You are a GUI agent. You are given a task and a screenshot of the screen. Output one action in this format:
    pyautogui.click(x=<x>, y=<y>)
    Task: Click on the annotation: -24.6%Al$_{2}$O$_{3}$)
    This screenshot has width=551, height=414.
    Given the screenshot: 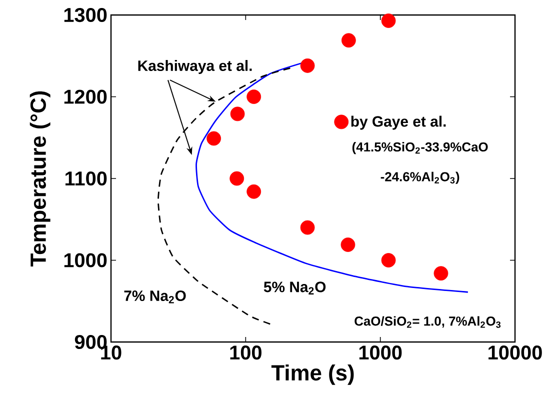 What is the action you would take?
    pyautogui.click(x=420, y=178)
    